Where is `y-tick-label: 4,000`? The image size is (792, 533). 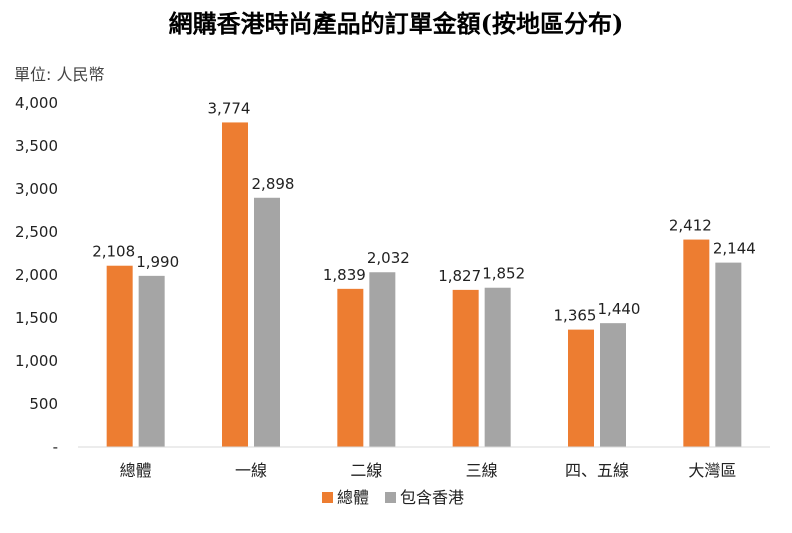
y-tick-label: 4,000 is located at coordinates (36, 103).